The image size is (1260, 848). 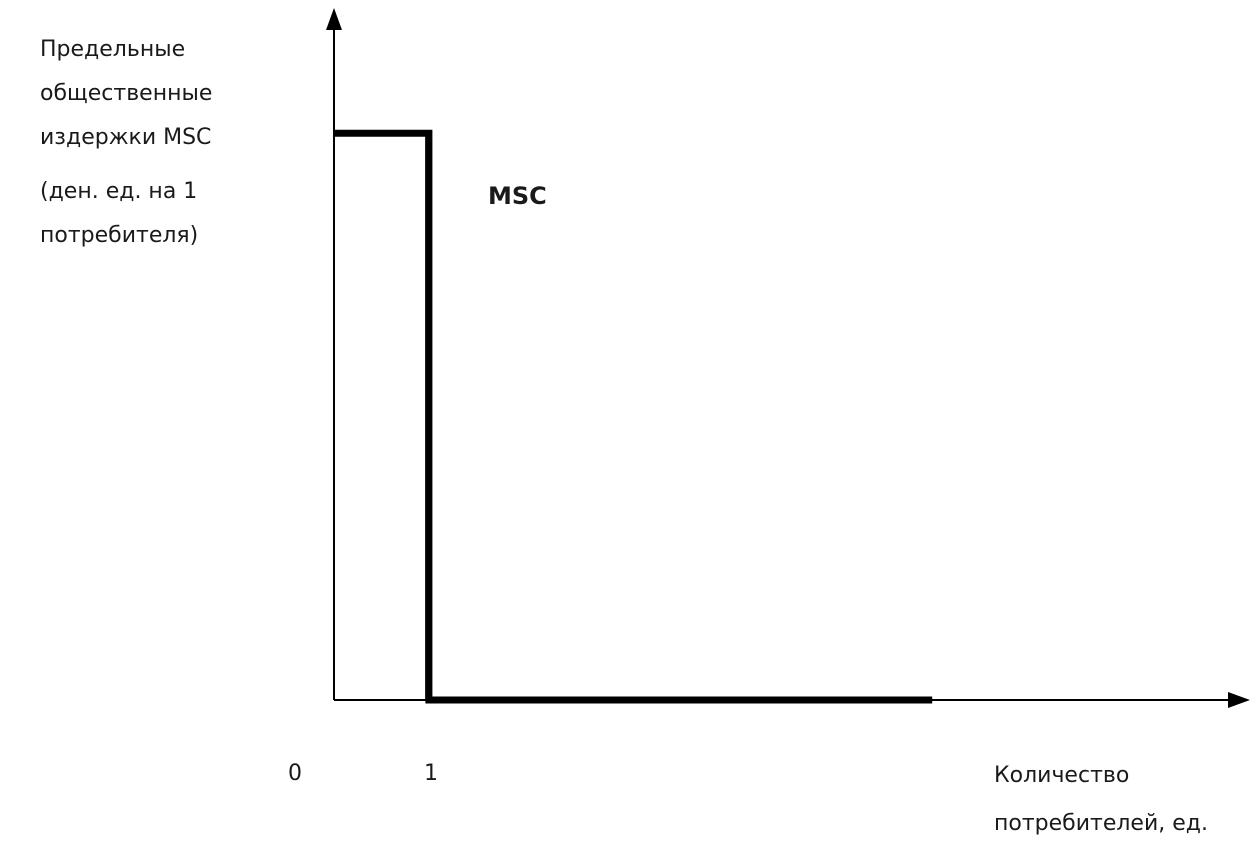 I want to click on x-axis-arrow, so click(x=1239, y=700).